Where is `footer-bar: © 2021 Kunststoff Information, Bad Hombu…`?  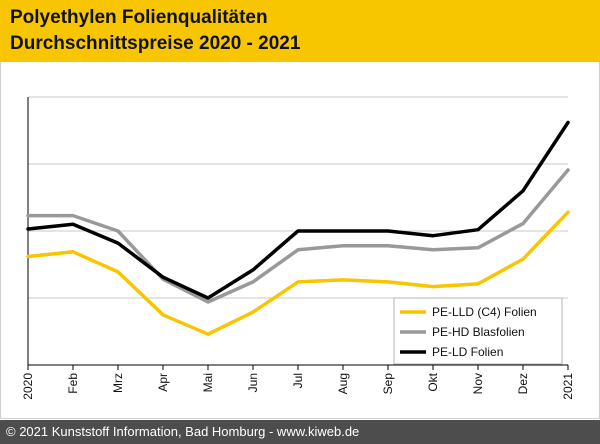
footer-bar: © 2021 Kunststoff Information, Bad Hombu… is located at coordinates (300, 432).